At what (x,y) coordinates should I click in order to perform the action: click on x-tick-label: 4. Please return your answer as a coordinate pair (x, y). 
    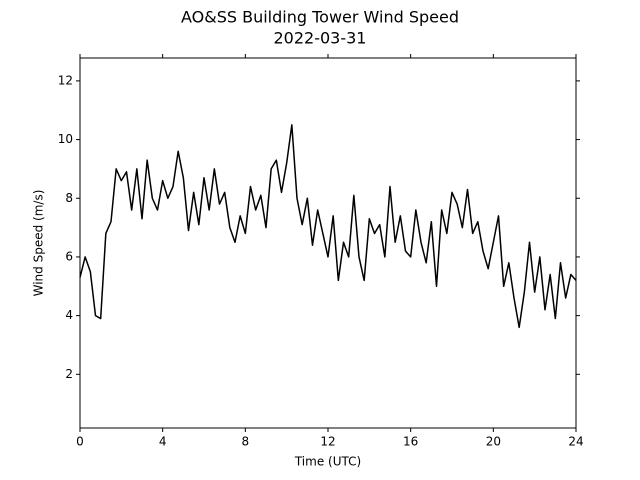
    Looking at the image, I should click on (163, 442).